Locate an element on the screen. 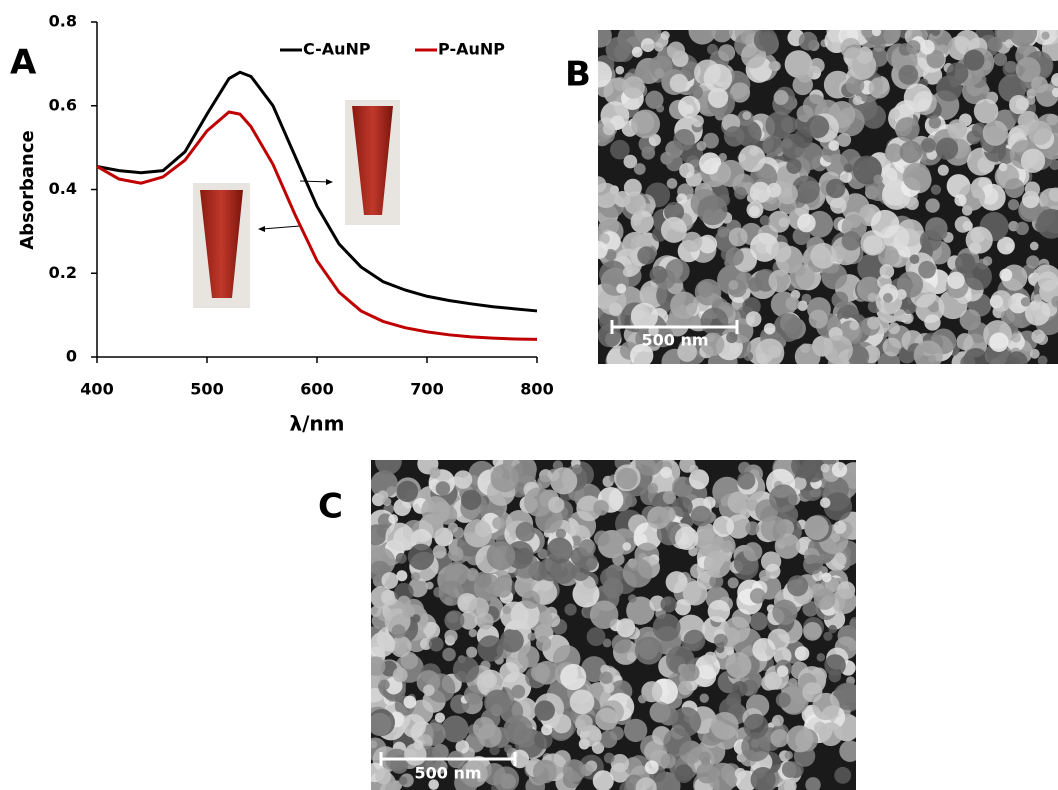 The image size is (1058, 790). x-tick-label: 800 is located at coordinates (536, 389).